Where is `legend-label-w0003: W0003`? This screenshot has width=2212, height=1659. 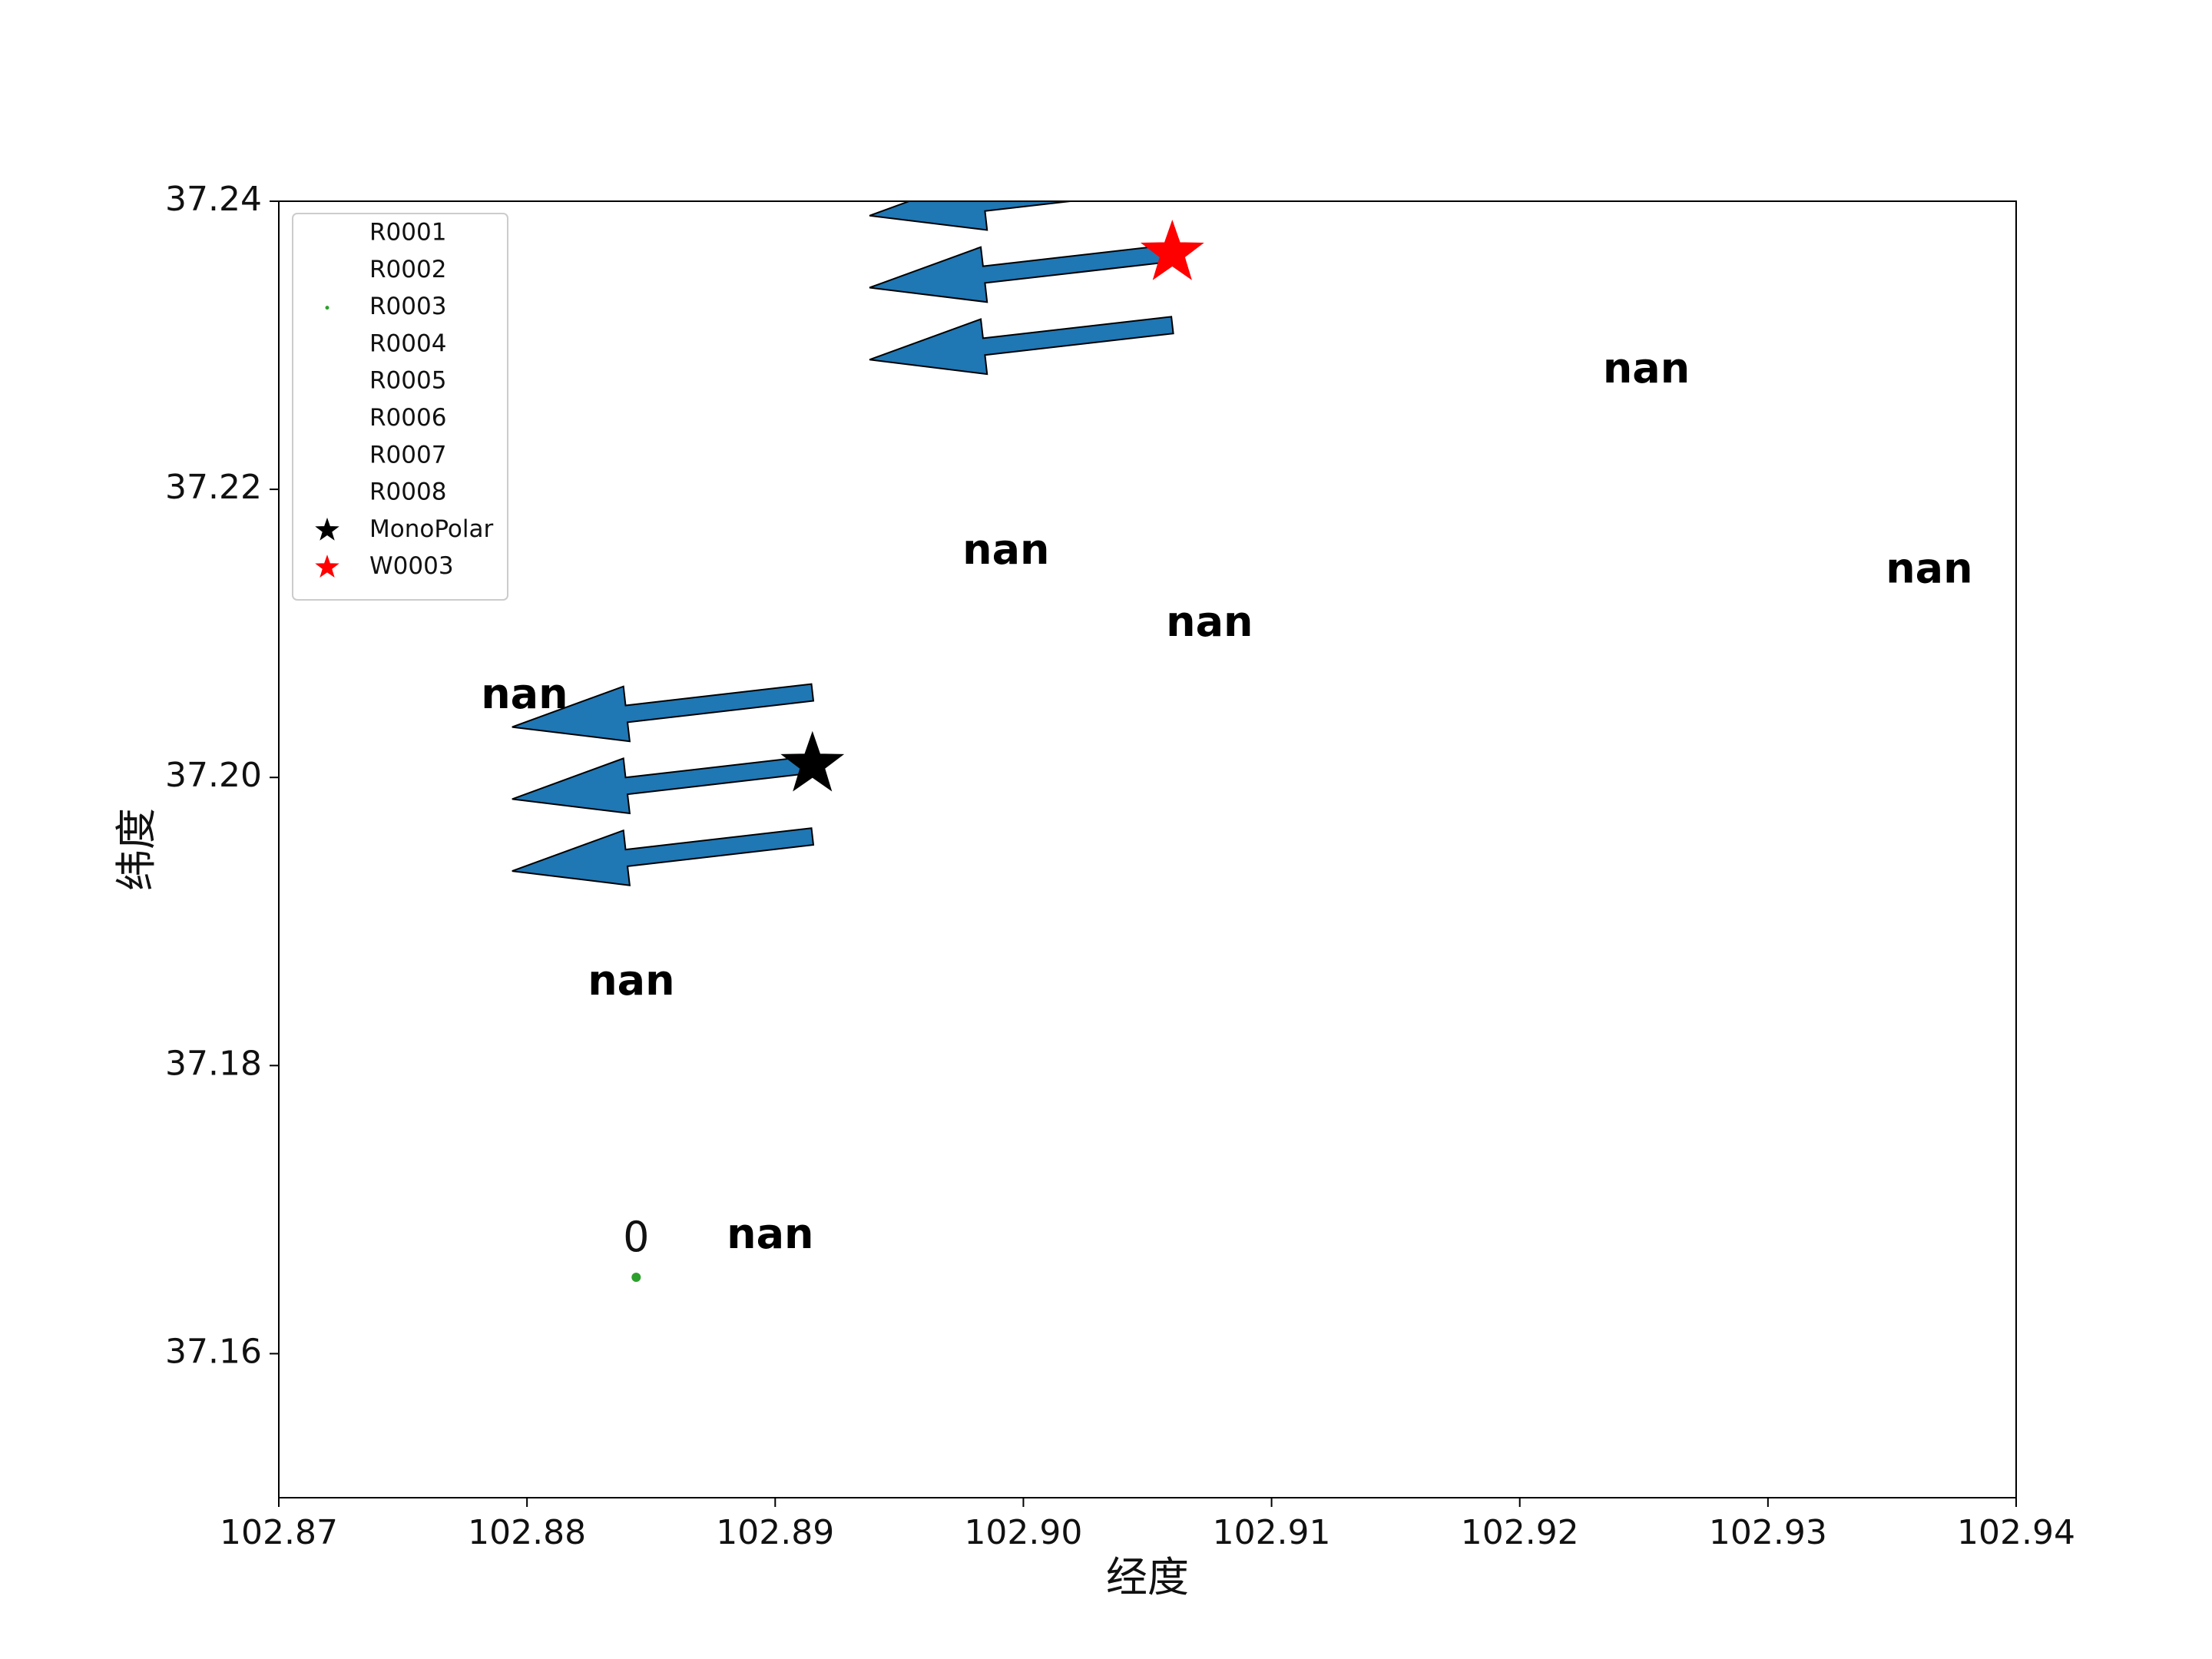 legend-label-w0003: W0003 is located at coordinates (411, 566).